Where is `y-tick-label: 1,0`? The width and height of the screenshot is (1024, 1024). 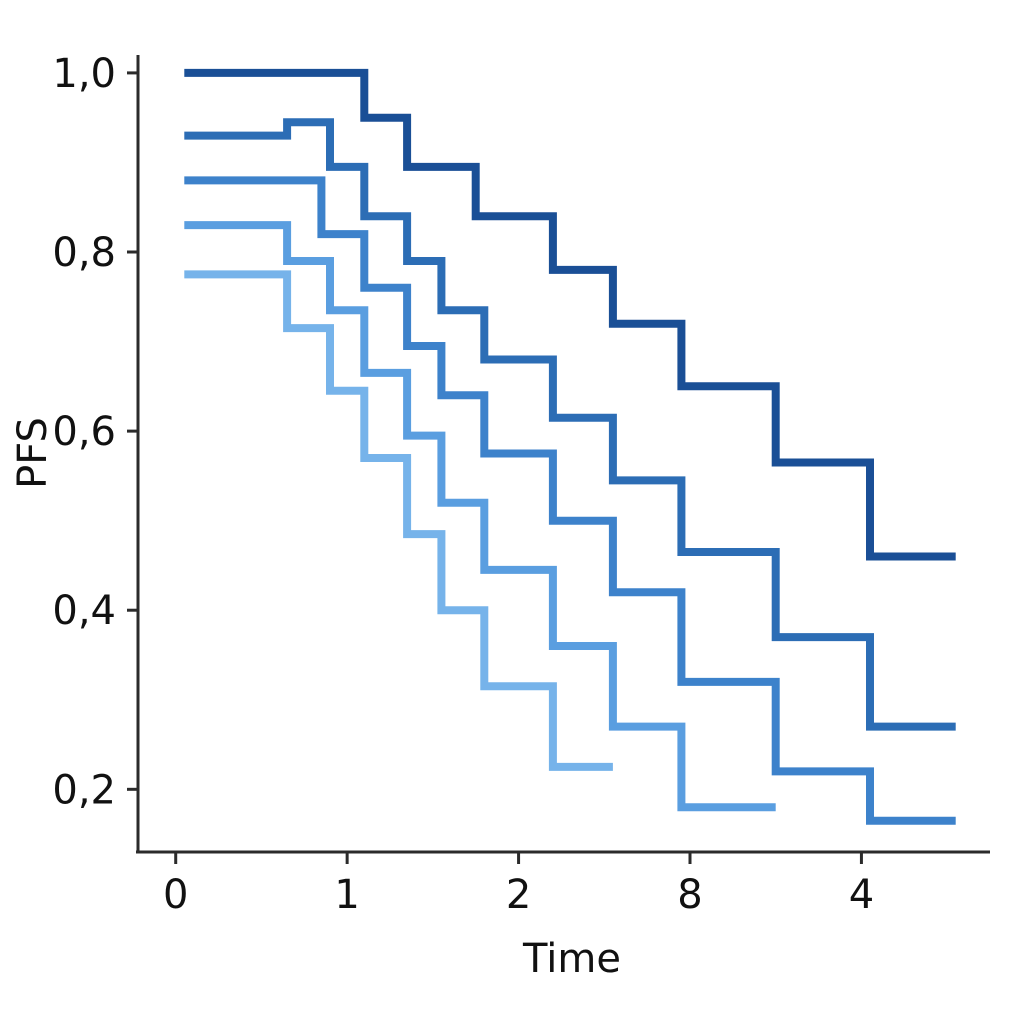 y-tick-label: 1,0 is located at coordinates (84, 74).